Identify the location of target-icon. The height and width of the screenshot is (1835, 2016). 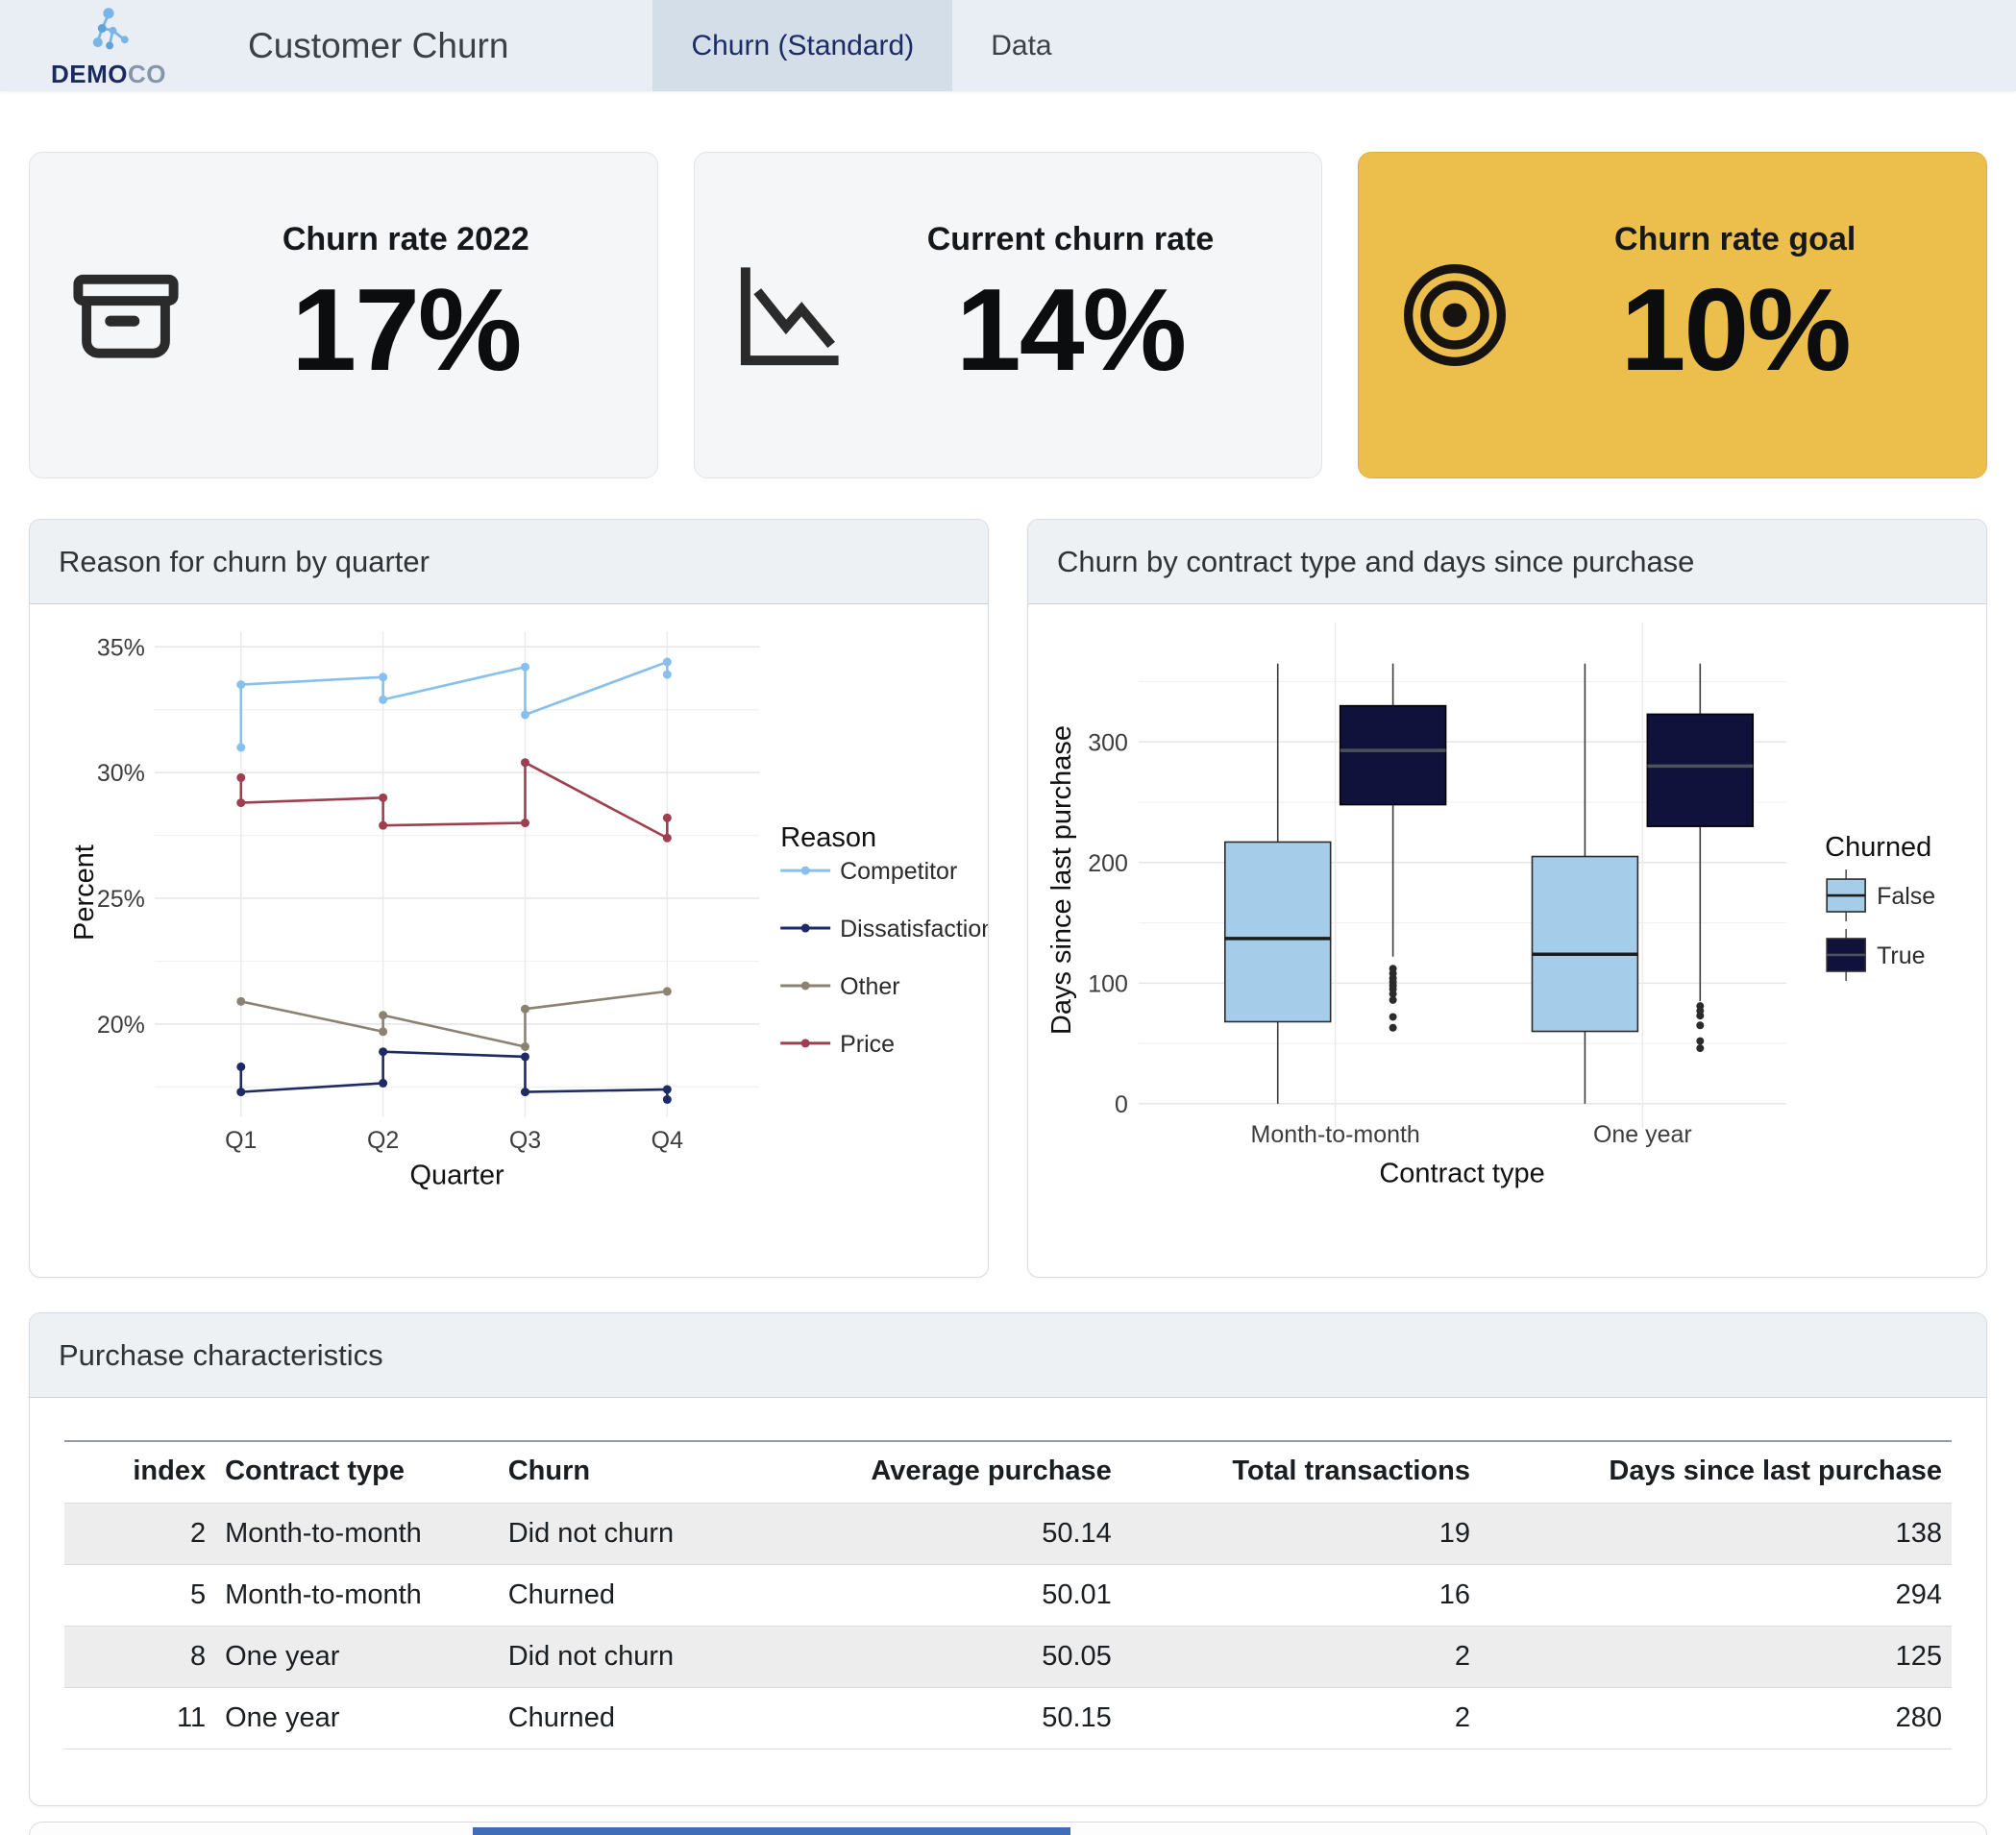
(1455, 316).